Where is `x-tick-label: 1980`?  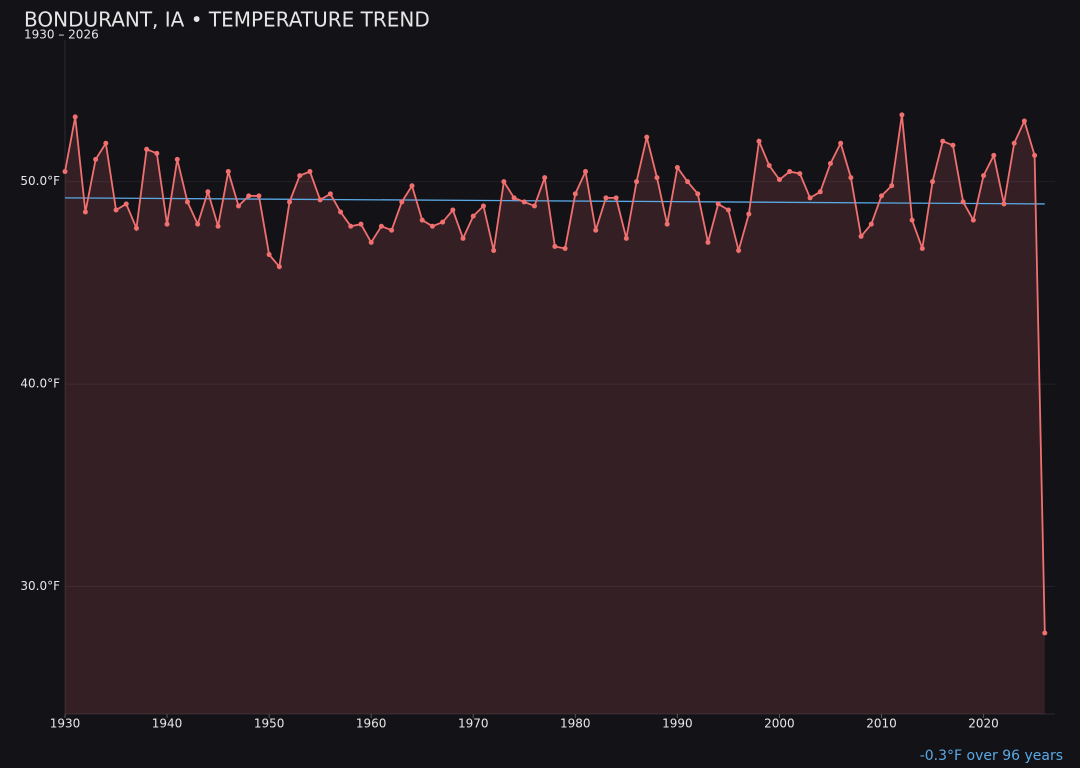 x-tick-label: 1980 is located at coordinates (575, 724).